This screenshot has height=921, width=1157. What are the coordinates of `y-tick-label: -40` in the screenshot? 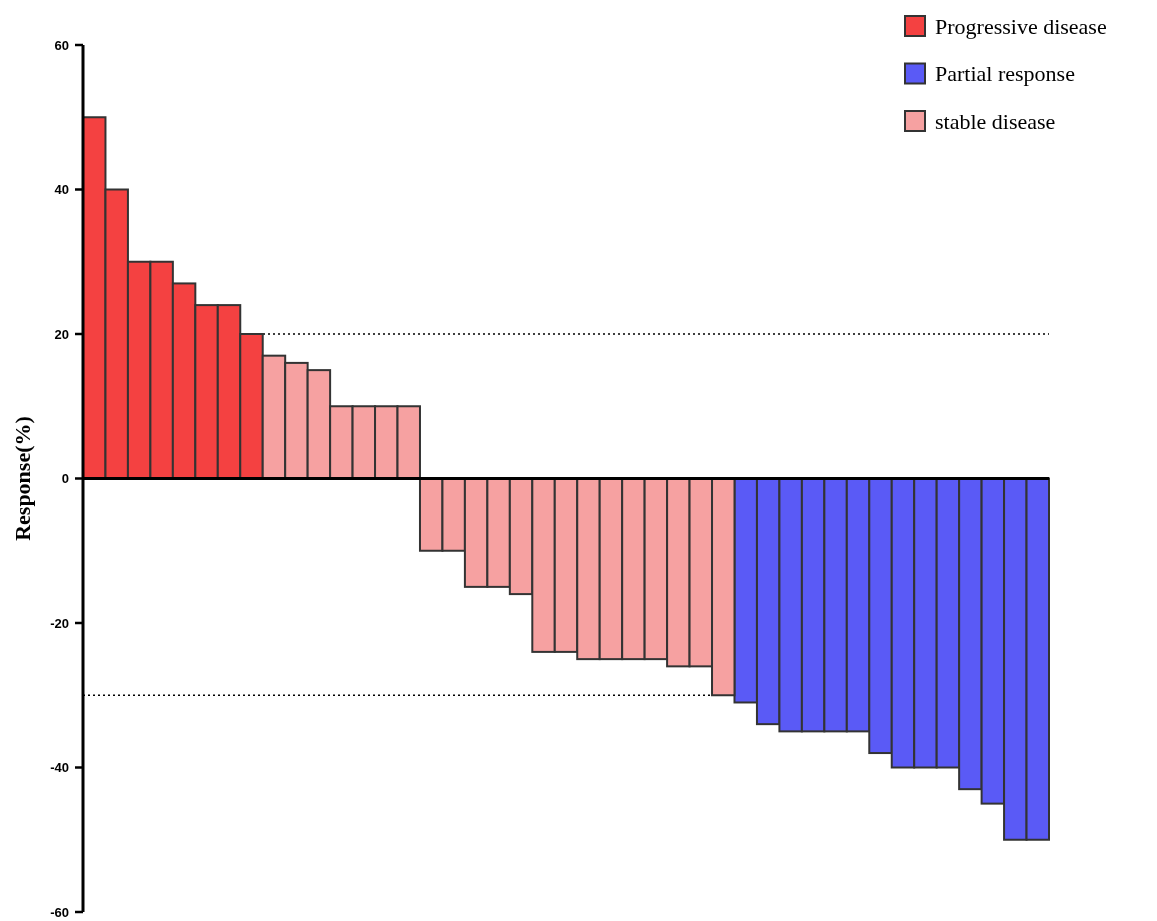 It's located at (59, 768).